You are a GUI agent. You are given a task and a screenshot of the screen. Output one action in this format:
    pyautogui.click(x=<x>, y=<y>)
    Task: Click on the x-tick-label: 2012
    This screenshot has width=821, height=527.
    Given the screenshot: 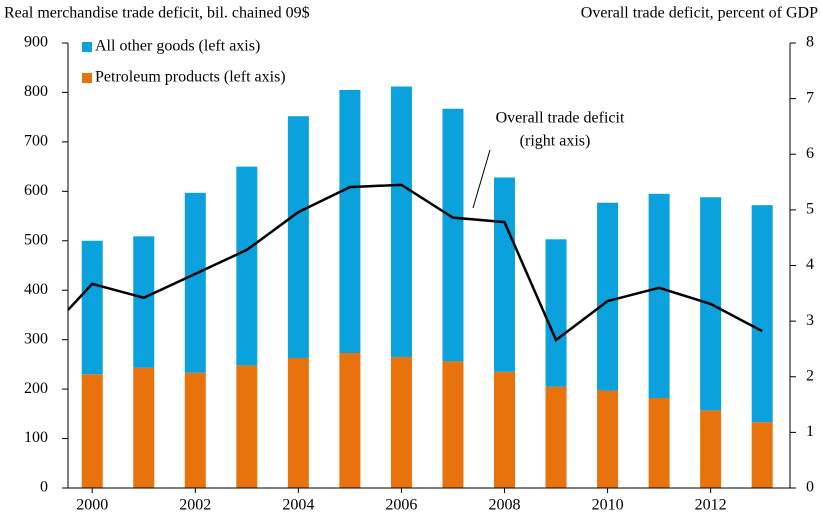 What is the action you would take?
    pyautogui.click(x=711, y=505)
    